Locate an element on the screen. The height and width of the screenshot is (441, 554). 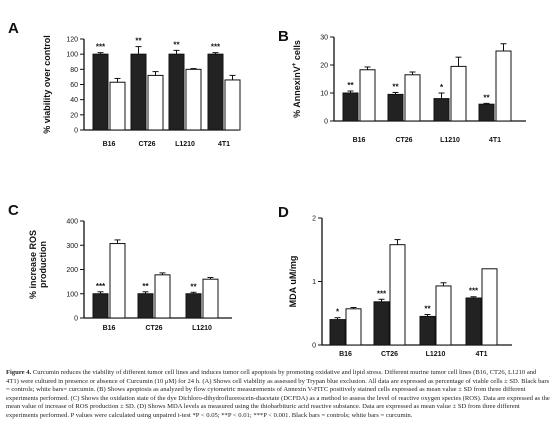
panel-letter: B is located at coordinates (283, 36).